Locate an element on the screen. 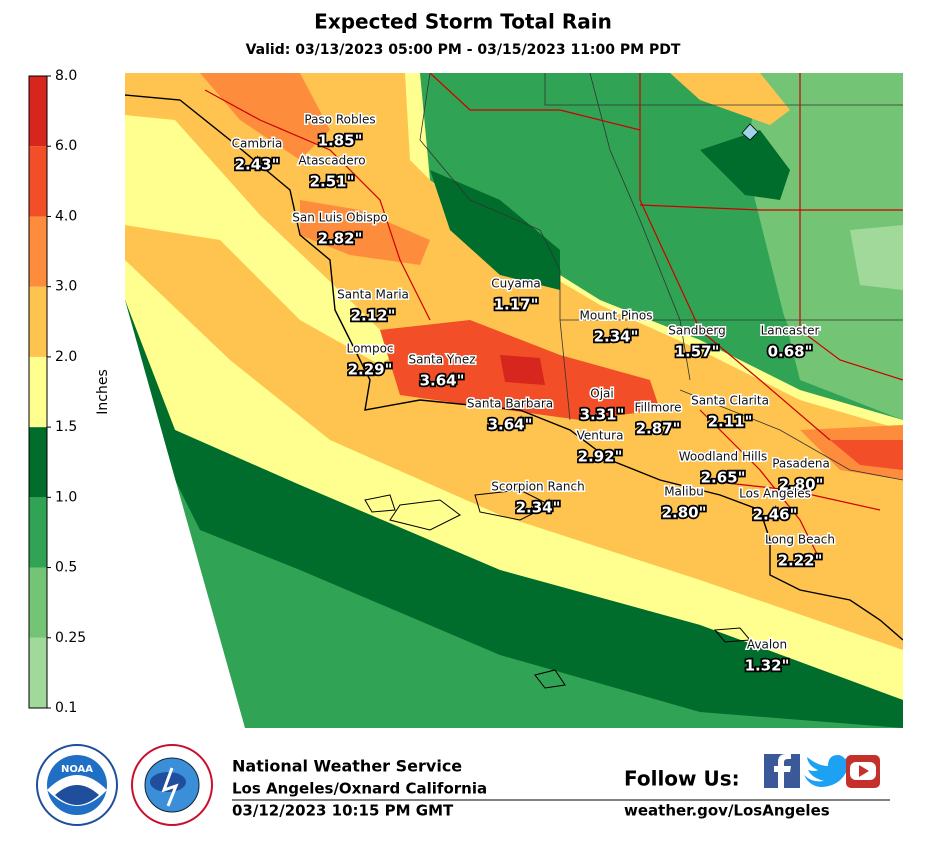 The height and width of the screenshot is (857, 928). colorbar: 0.1 0.25 0.5 1.0 1.5 2.0 3.0 4.0 6.0 8.0 is located at coordinates (57, 392).